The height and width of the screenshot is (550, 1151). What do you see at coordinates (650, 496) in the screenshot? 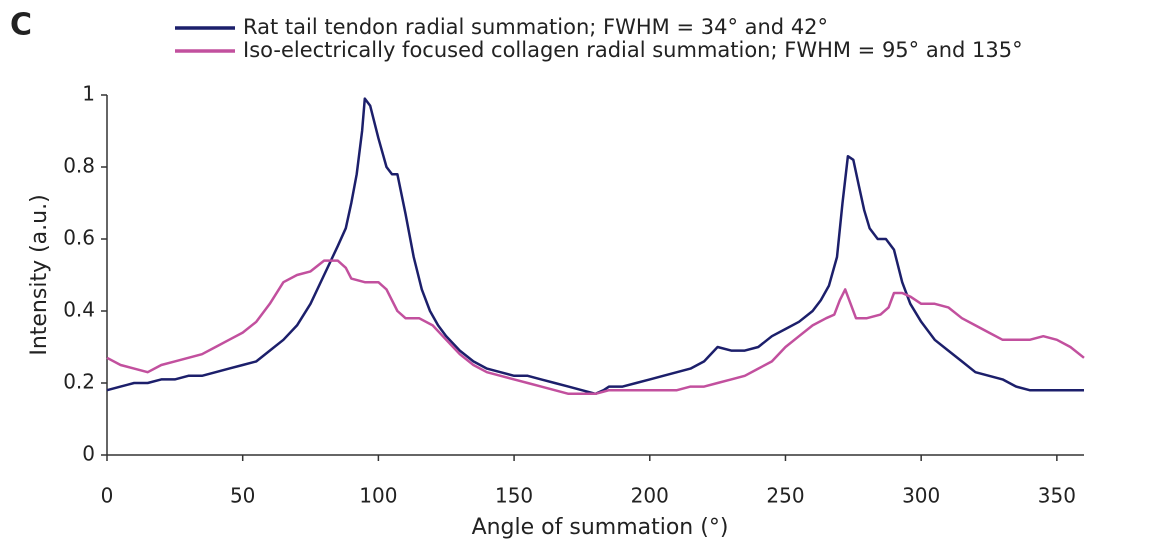
I see `x-tick-label: 200` at bounding box center [650, 496].